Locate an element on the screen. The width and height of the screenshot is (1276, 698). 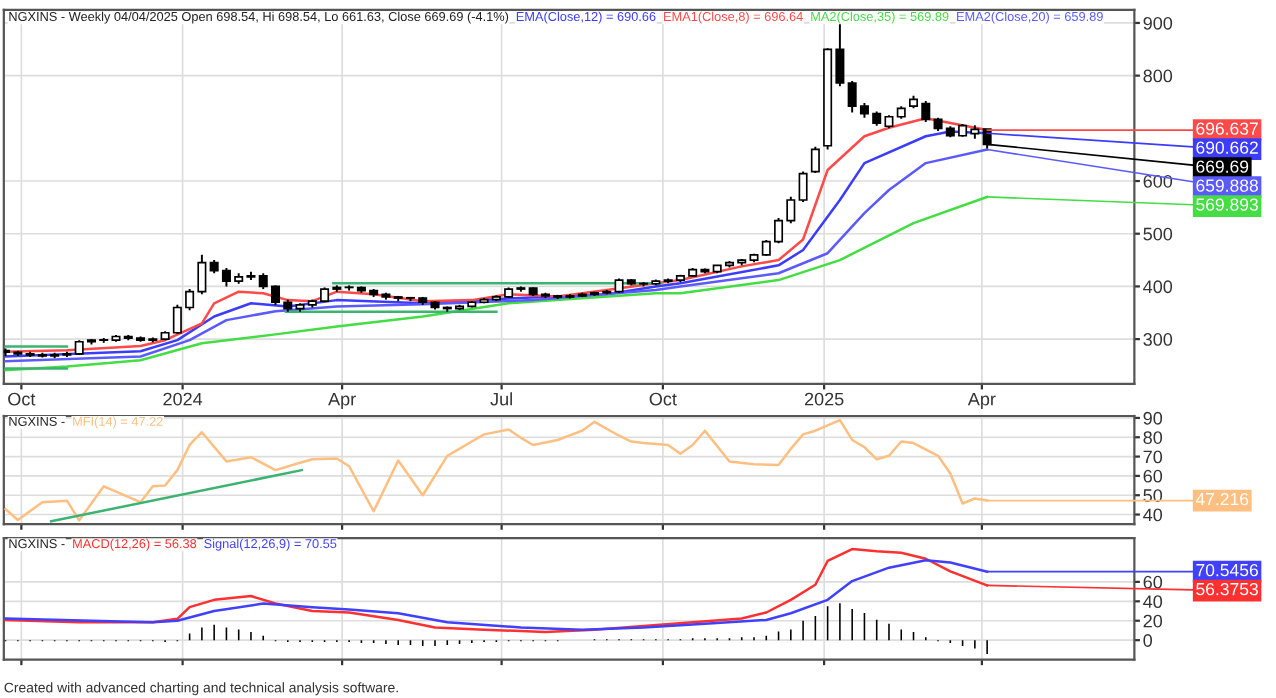
y-tick-label: 90 is located at coordinates (1153, 418).